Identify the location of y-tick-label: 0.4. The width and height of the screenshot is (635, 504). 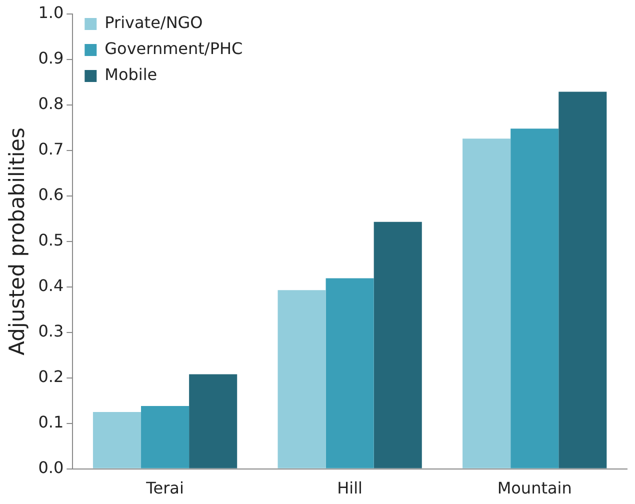
(51, 286).